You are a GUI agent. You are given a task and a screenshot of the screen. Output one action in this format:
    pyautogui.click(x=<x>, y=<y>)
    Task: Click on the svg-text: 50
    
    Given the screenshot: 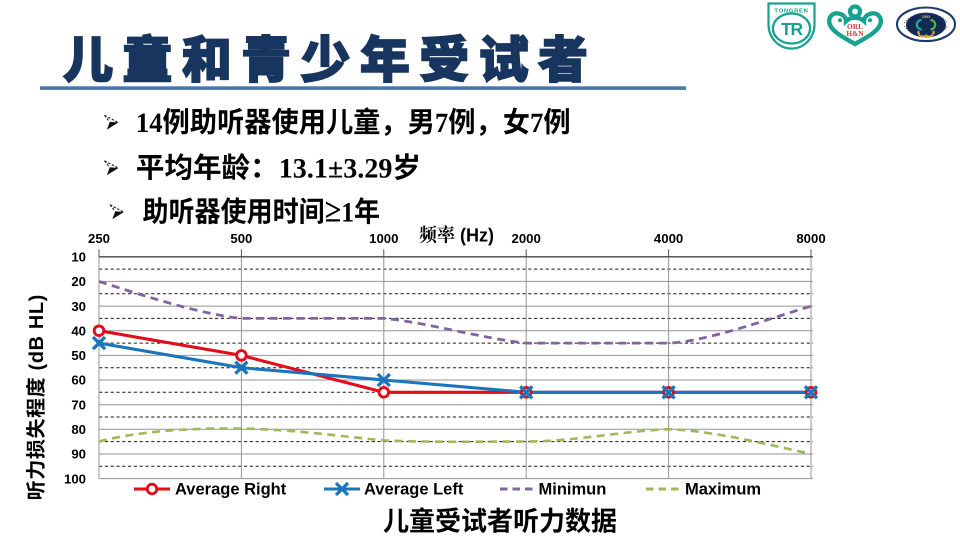 What is the action you would take?
    pyautogui.click(x=78, y=355)
    